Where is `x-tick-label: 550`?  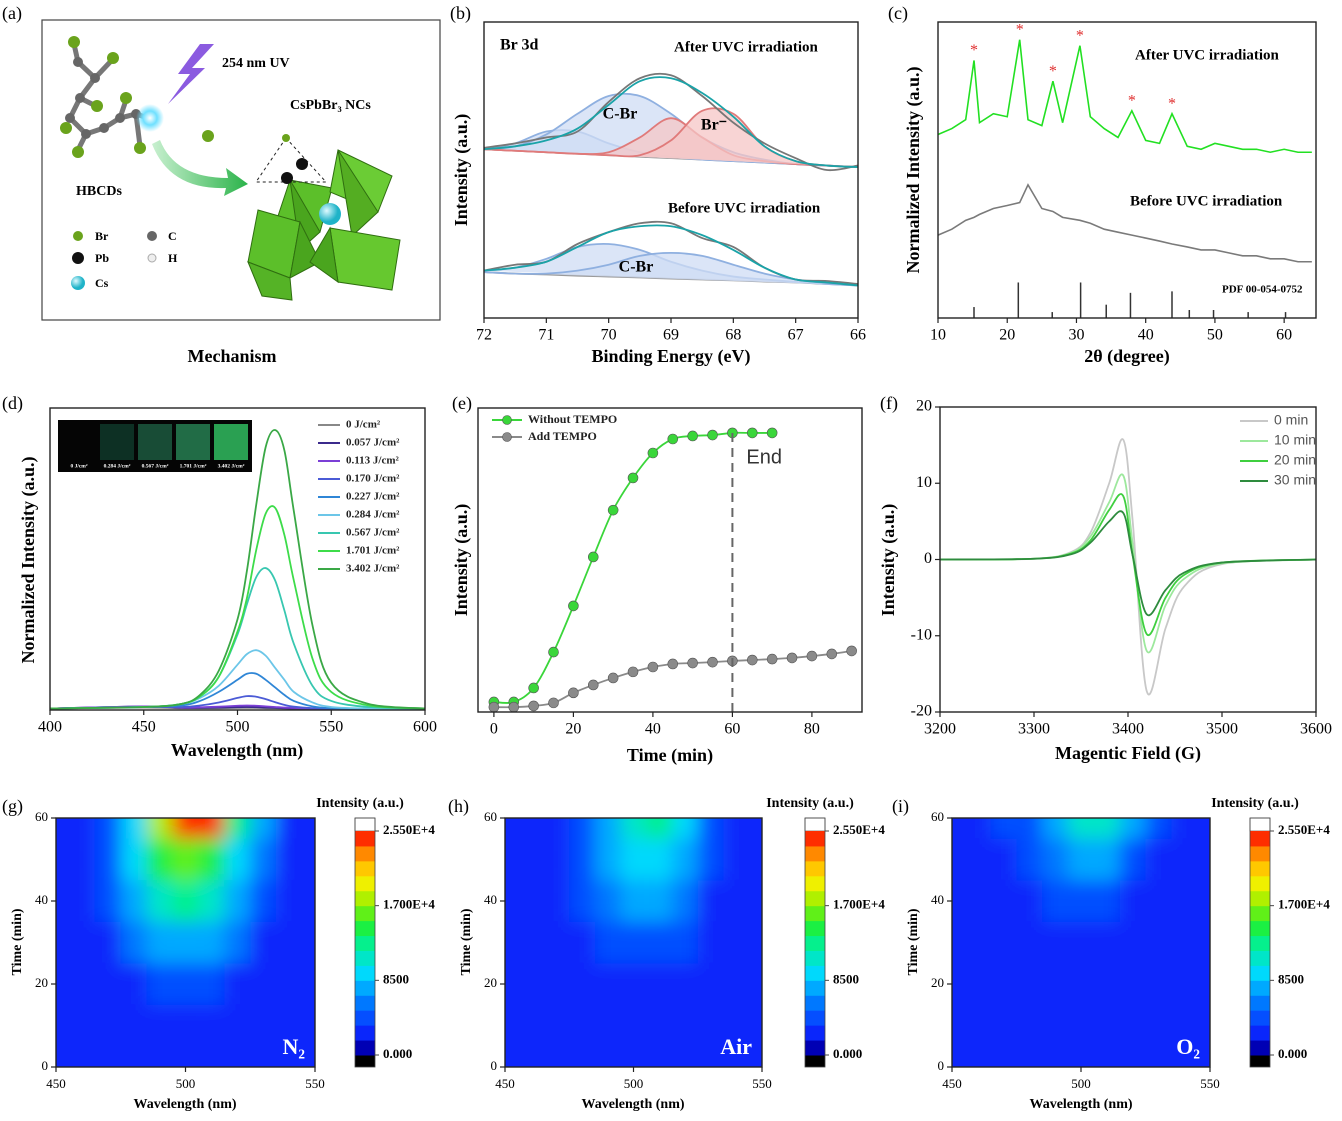
x-tick-label: 550 is located at coordinates (331, 727).